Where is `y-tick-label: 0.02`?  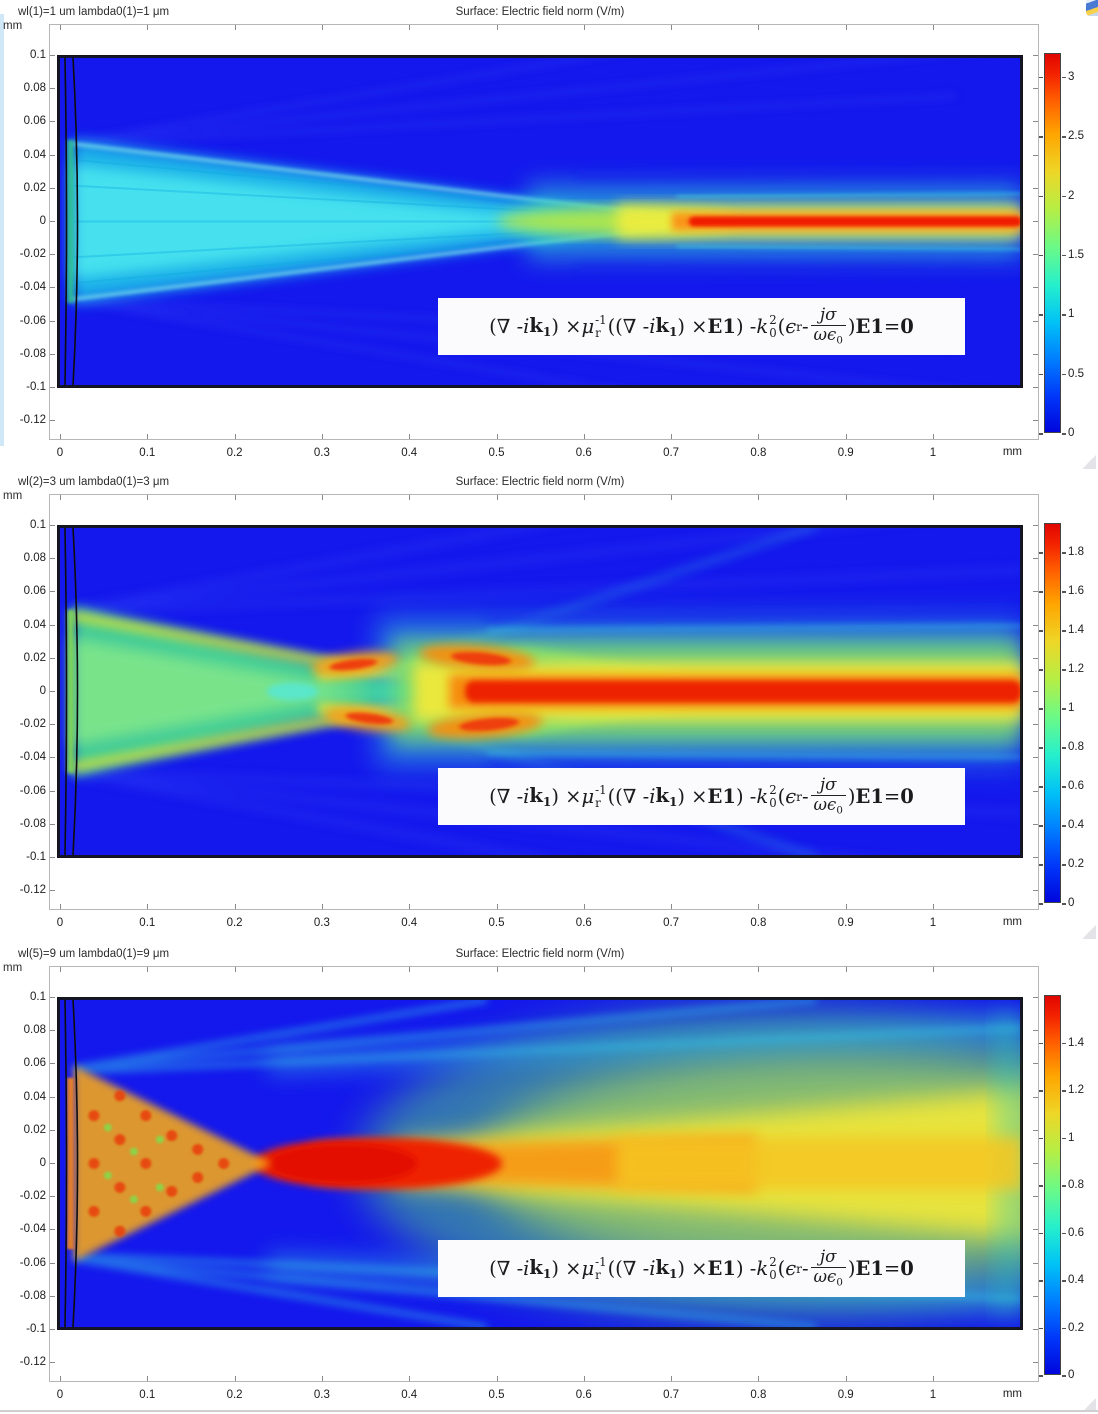 y-tick-label: 0.02 is located at coordinates (34, 1129).